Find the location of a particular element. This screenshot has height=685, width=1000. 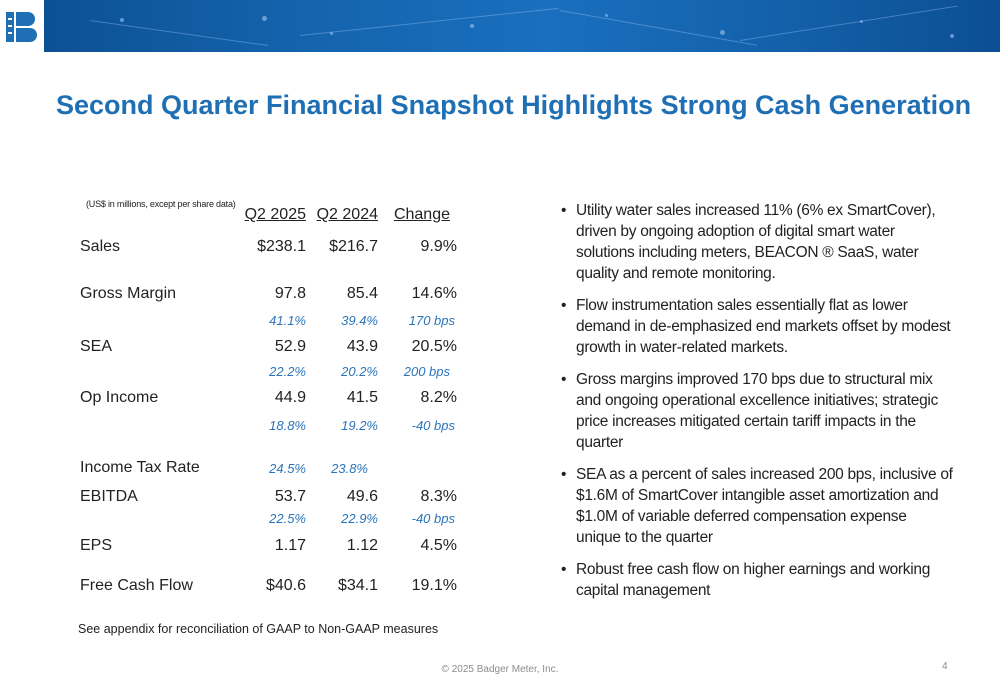

col-header-q2-2025: Q2 2025 is located at coordinates (275, 214).